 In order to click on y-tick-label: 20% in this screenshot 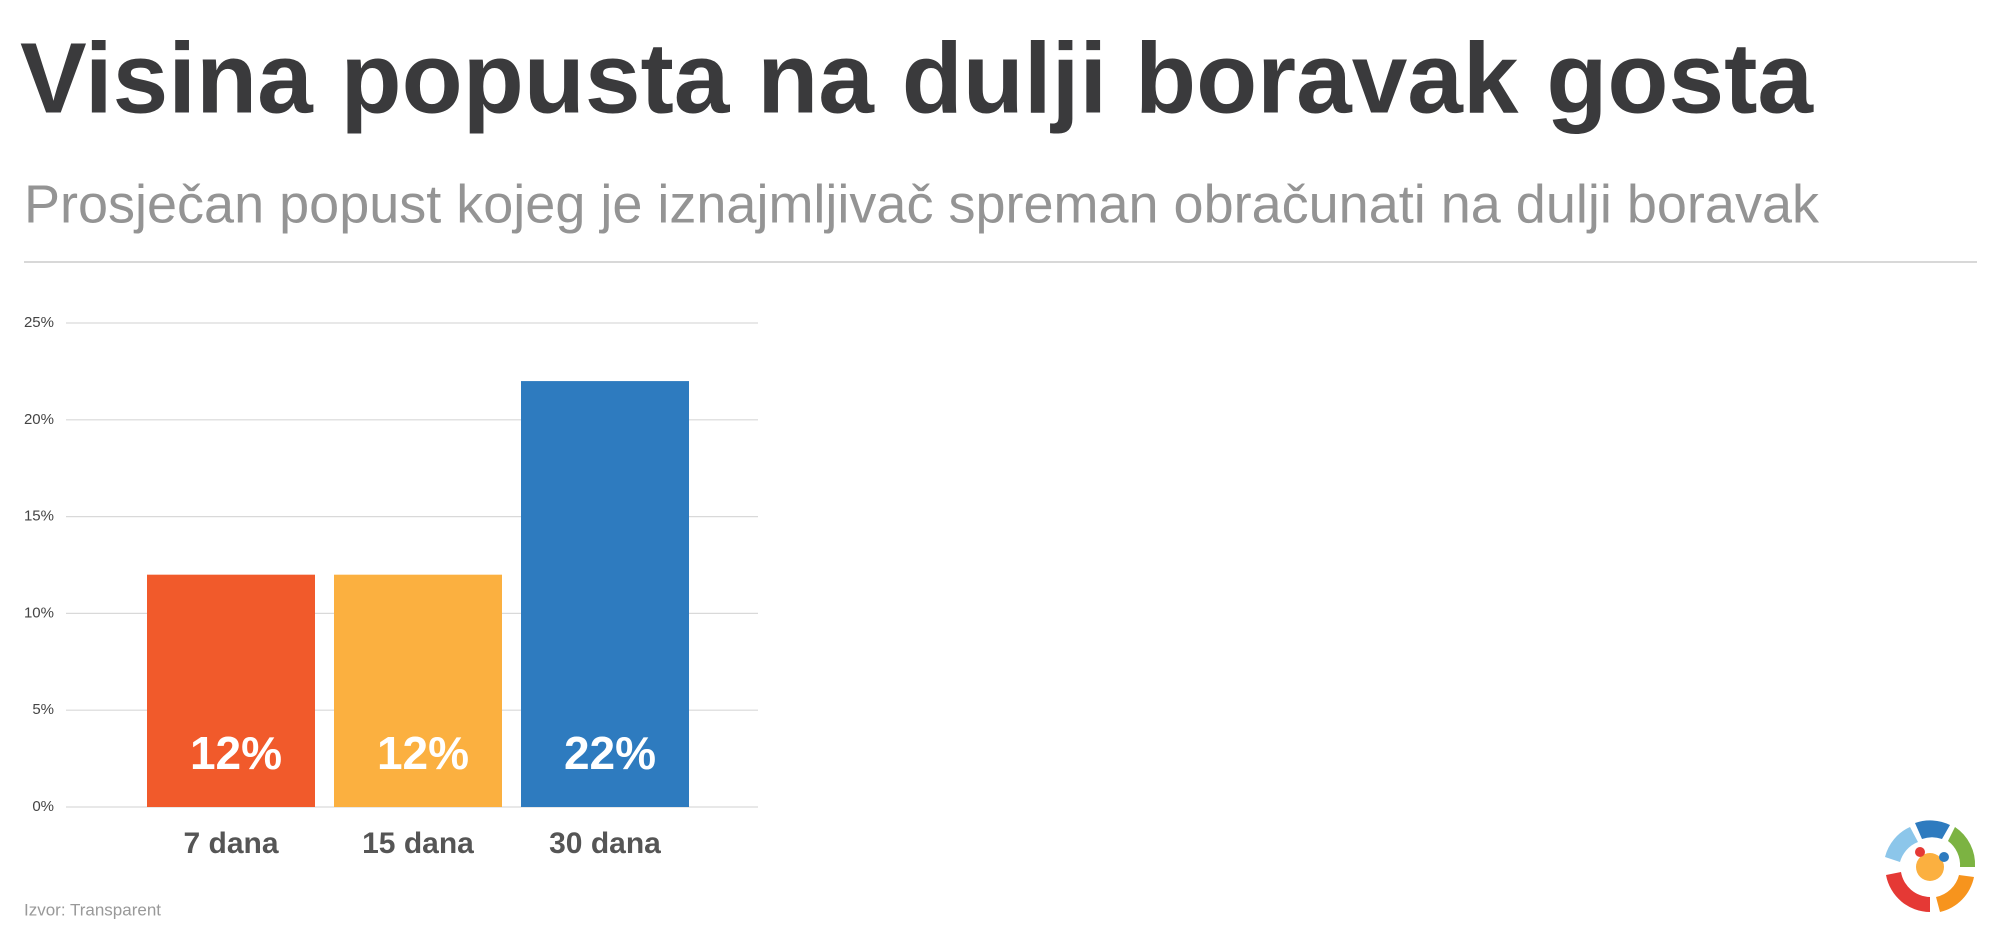, I will do `click(39, 419)`.